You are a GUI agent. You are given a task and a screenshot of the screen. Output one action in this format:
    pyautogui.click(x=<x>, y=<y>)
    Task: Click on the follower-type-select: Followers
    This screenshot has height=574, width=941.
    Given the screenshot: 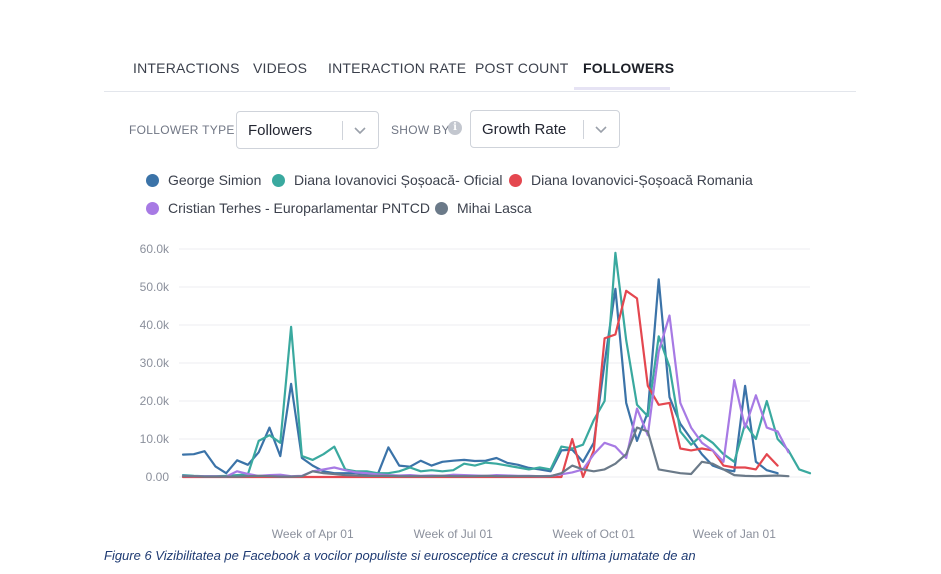 What is the action you would take?
    pyautogui.click(x=307, y=130)
    